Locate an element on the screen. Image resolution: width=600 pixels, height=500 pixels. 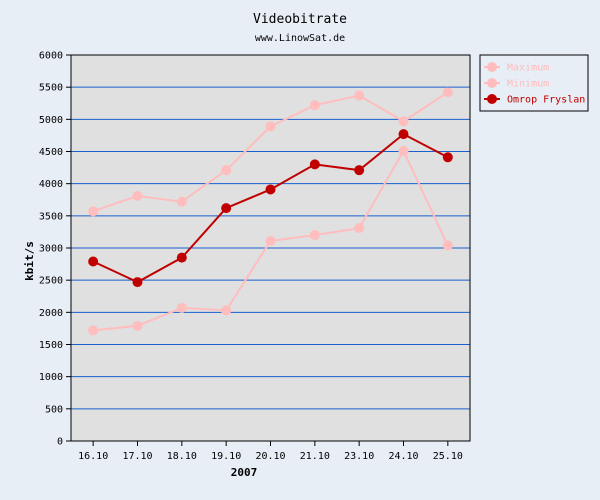
y-axis-label: kbit/s is located at coordinates (29, 261).